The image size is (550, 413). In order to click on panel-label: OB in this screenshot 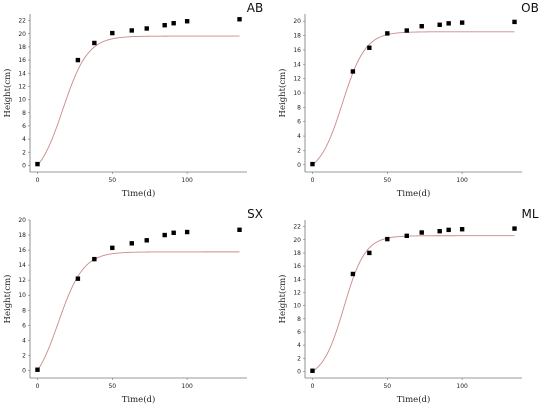, I will do `click(530, 8)`.